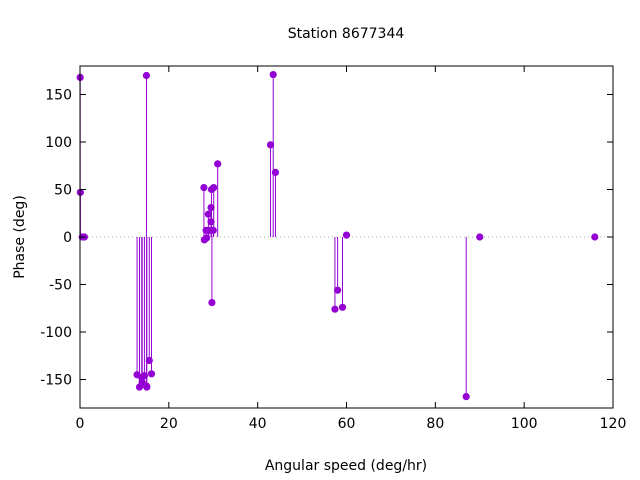 This screenshot has width=640, height=480. What do you see at coordinates (67, 238) in the screenshot?
I see `y-tick-label: 0` at bounding box center [67, 238].